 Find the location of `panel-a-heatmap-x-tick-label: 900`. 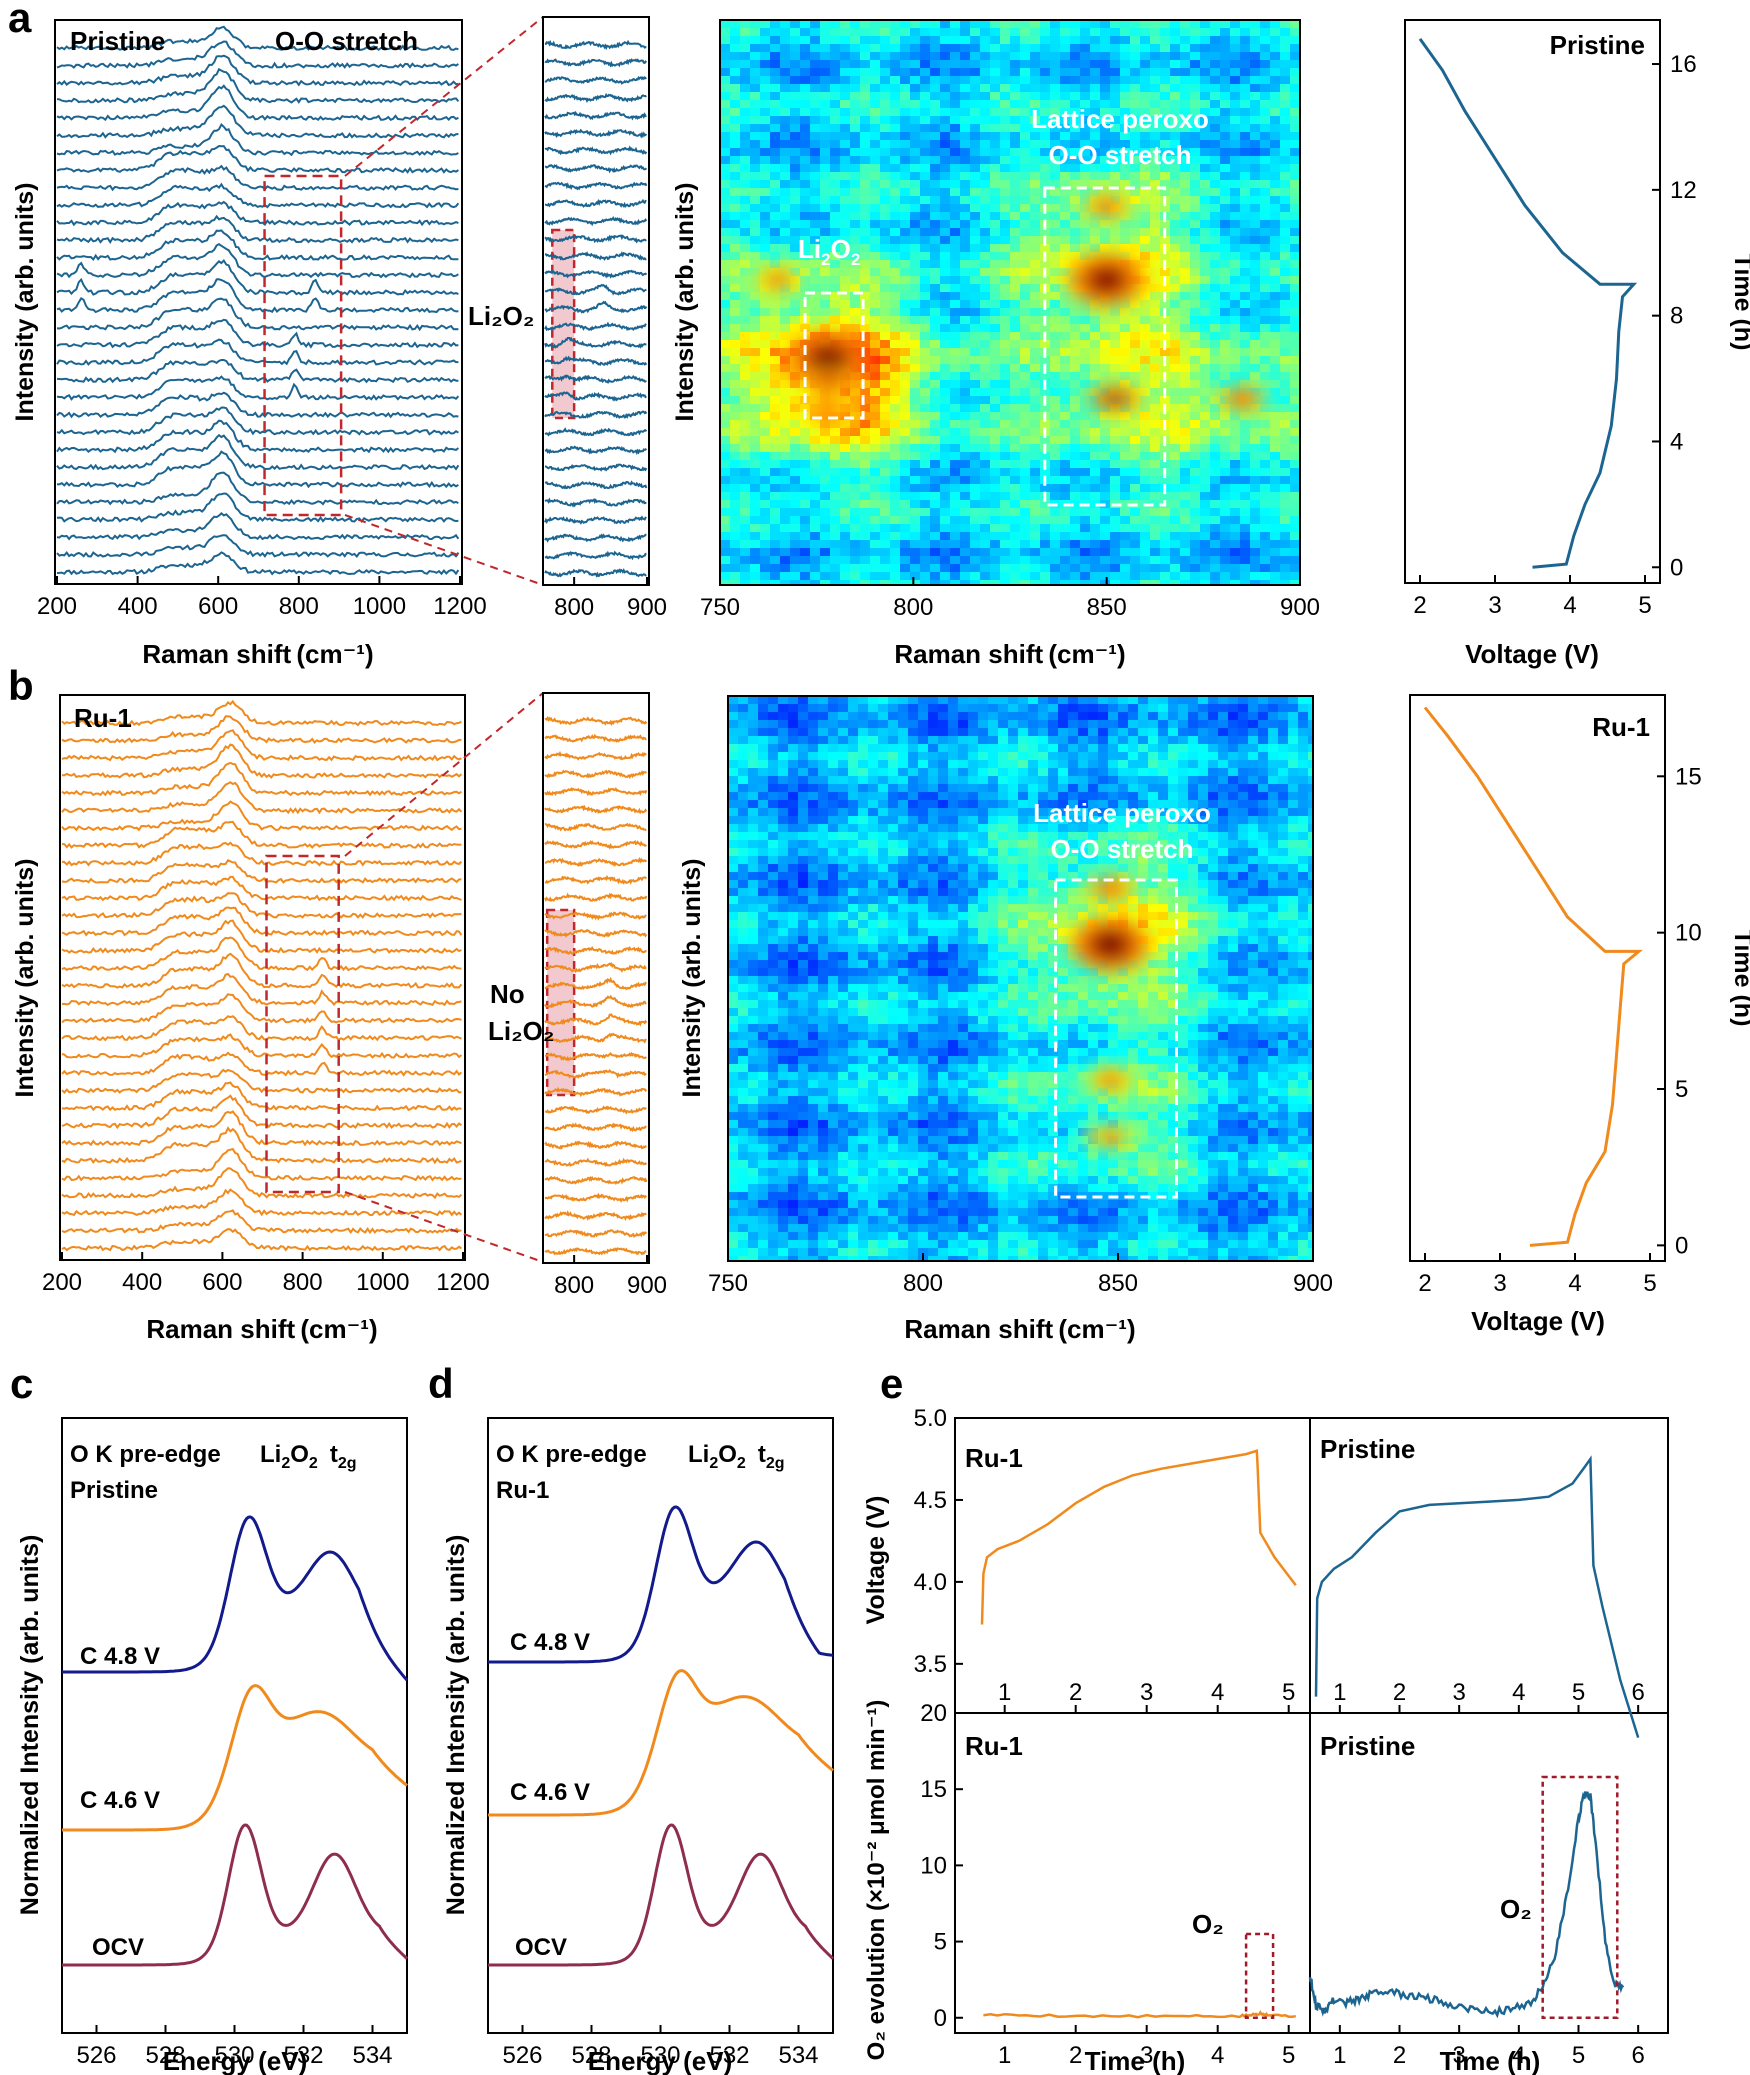

panel-a-heatmap-x-tick-label: 900 is located at coordinates (1300, 607).